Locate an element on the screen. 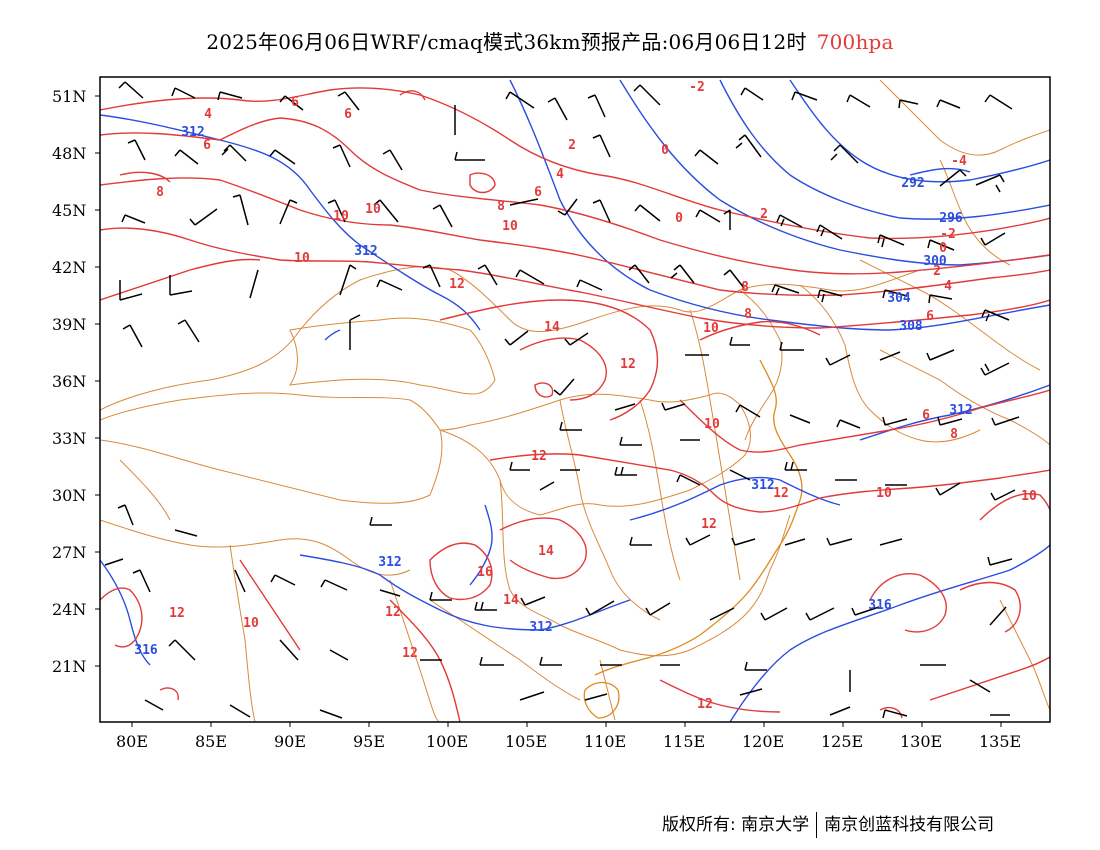 This screenshot has width=1100, height=850. lon-label: 120E is located at coordinates (763, 741).